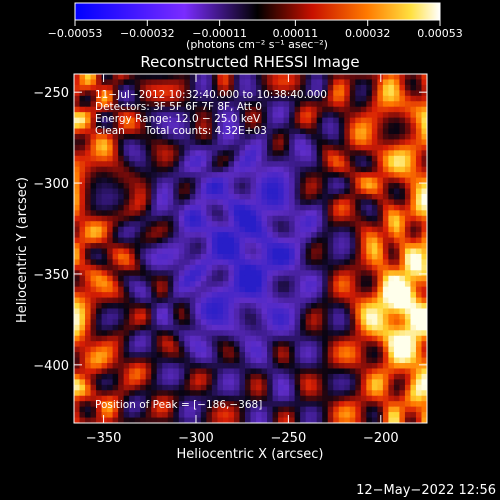 The height and width of the screenshot is (500, 500). I want to click on colorbar-gradient, so click(257, 11).